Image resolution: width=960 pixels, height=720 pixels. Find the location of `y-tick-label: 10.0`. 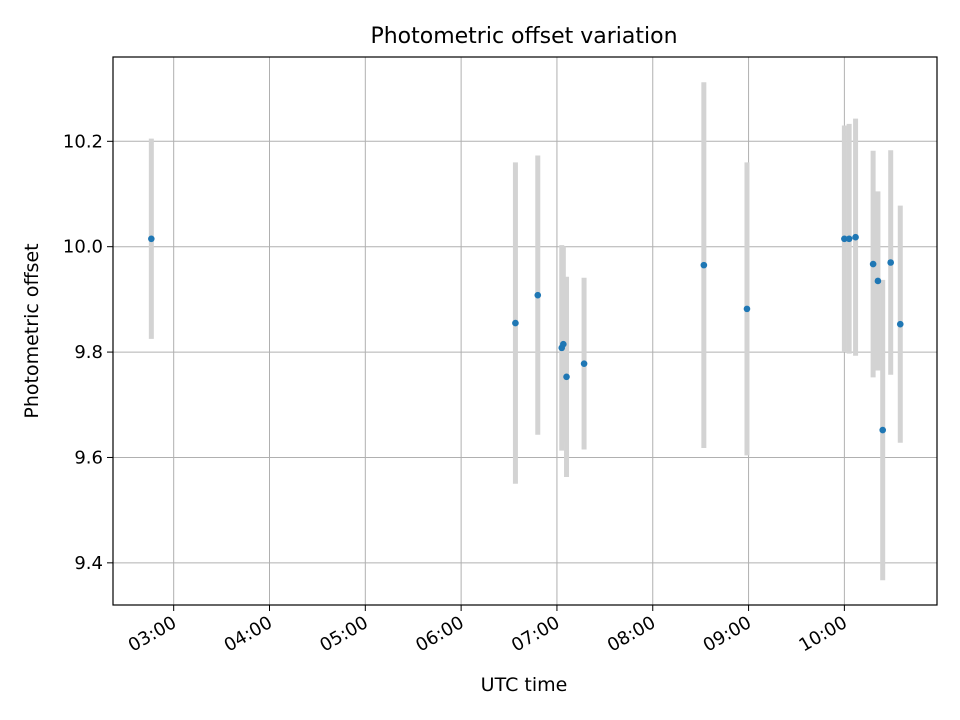

y-tick-label: 10.0 is located at coordinates (83, 247).